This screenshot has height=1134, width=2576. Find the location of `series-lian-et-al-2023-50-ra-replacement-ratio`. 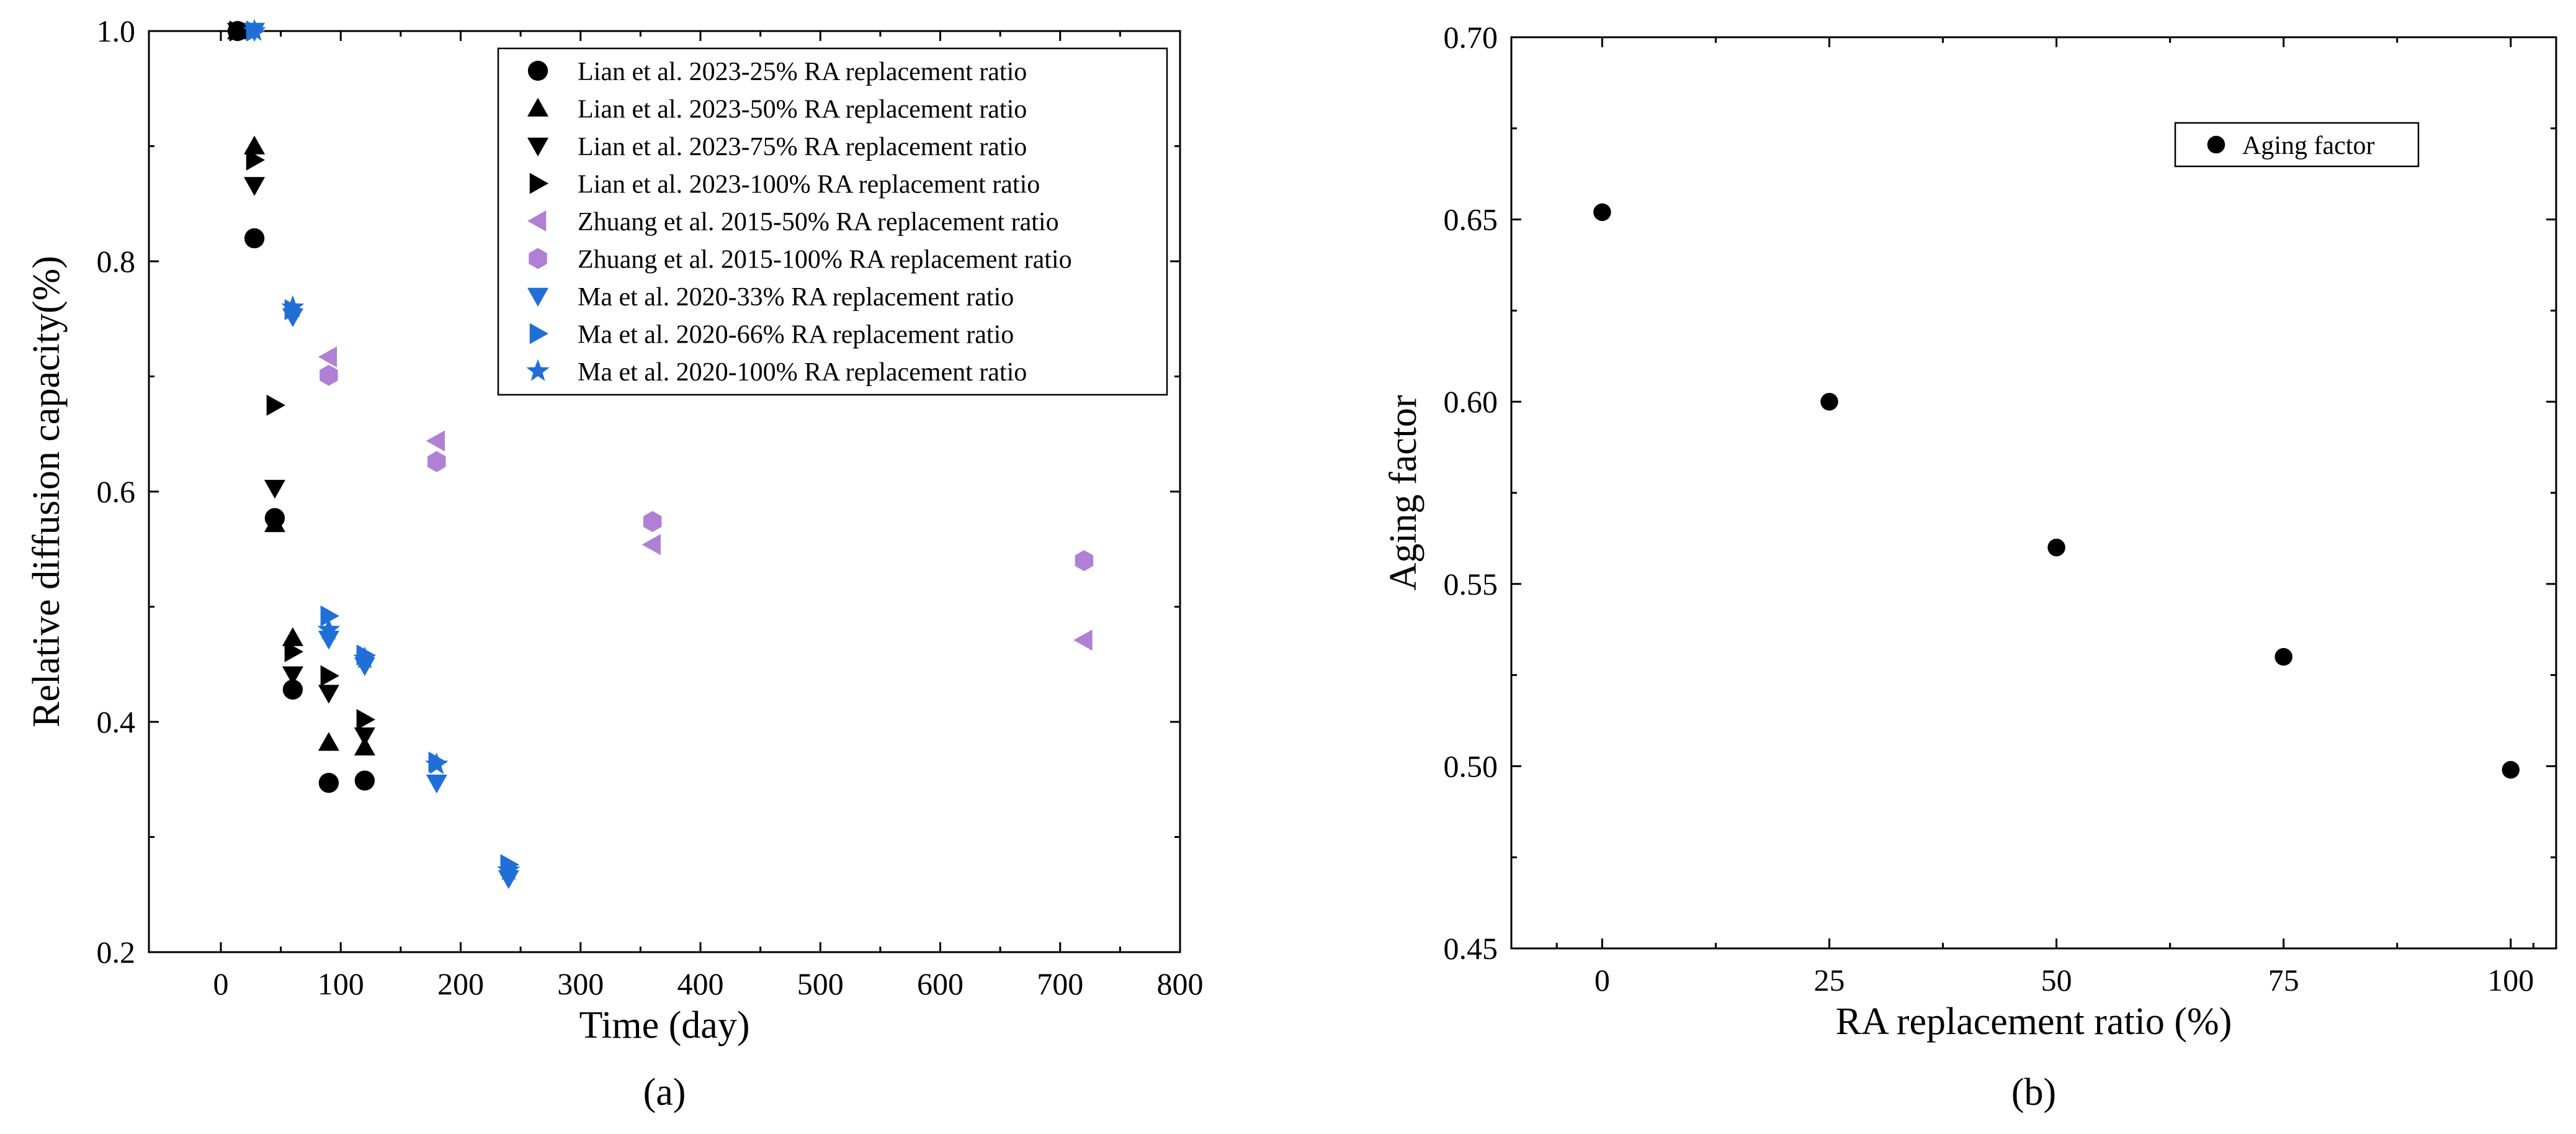

series-lian-et-al-2023-50-ra-replacement-ratio is located at coordinates (301, 388).